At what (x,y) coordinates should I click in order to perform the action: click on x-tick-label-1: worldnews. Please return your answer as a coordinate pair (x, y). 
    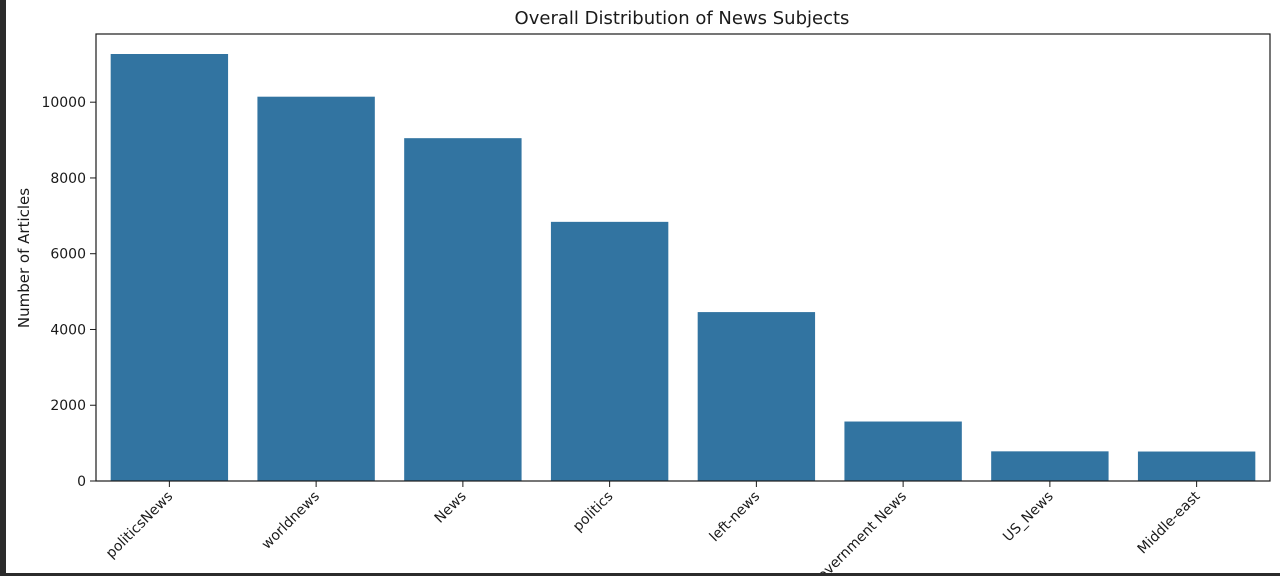
    Looking at the image, I should click on (291, 521).